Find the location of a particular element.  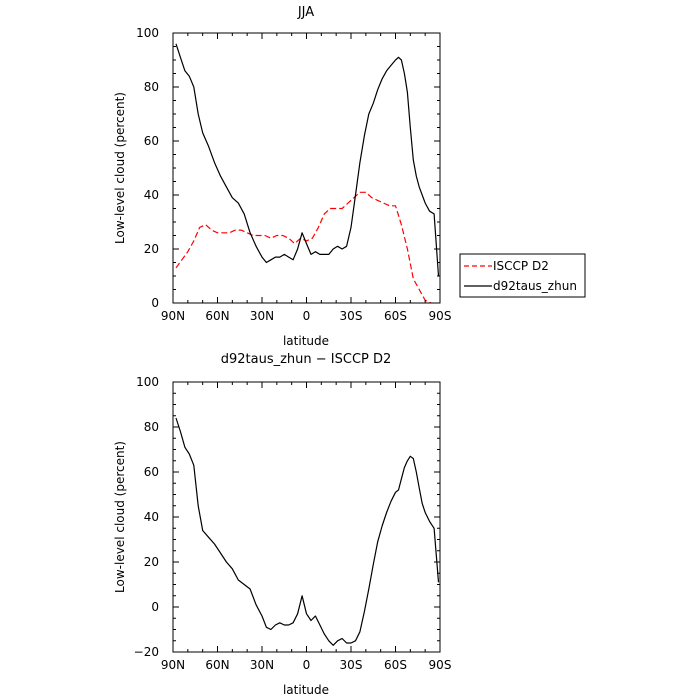

top-panel-xlabel: latitude is located at coordinates (306, 341).